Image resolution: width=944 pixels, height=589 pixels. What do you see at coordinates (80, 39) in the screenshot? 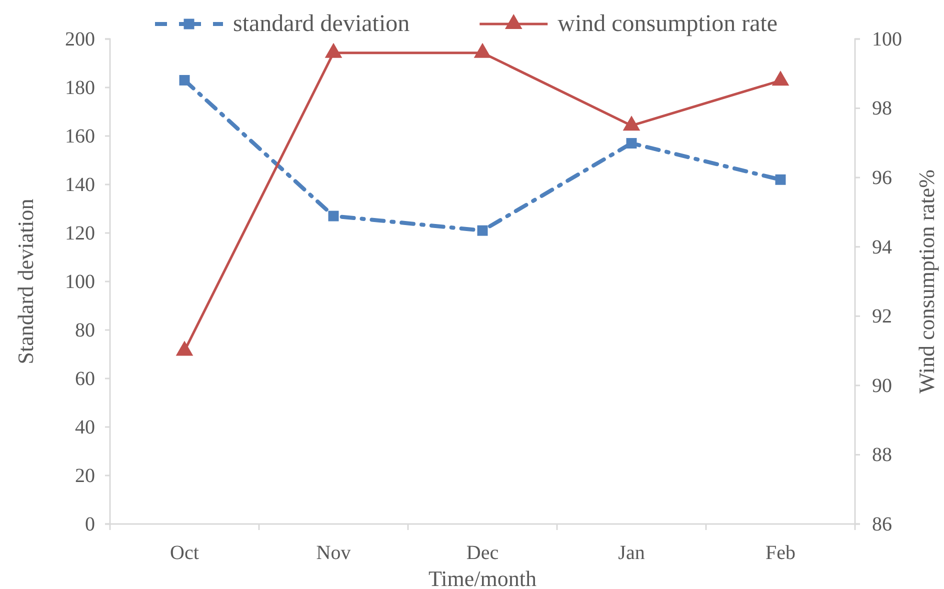
I see `y-tick-label: 200` at bounding box center [80, 39].